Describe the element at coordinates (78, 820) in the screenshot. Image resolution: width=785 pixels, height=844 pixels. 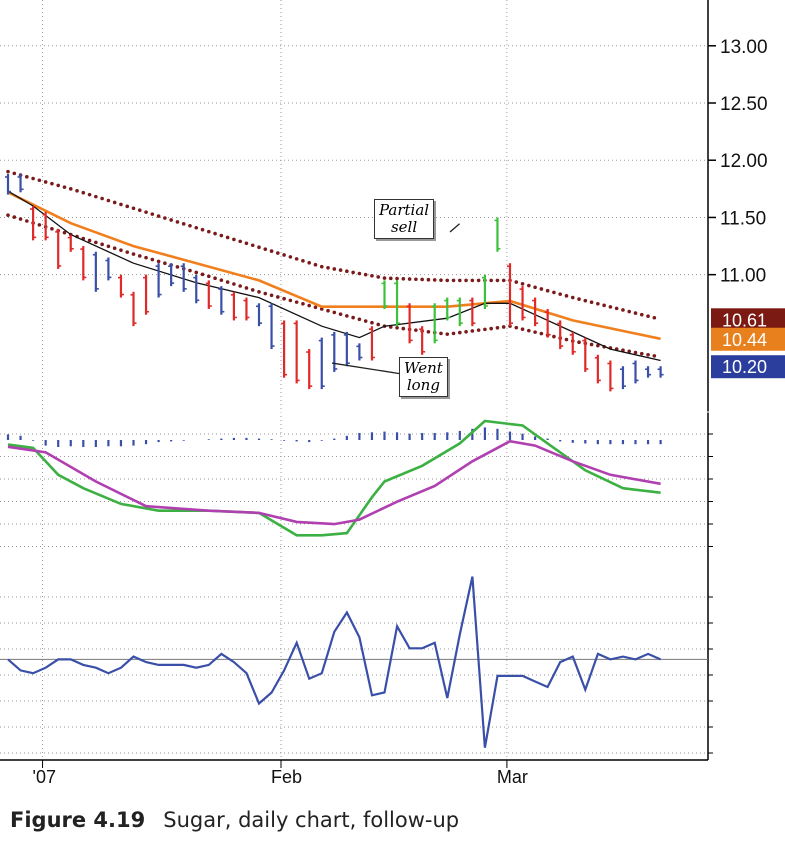
I see `figure-number: Figure 4.19` at that location.